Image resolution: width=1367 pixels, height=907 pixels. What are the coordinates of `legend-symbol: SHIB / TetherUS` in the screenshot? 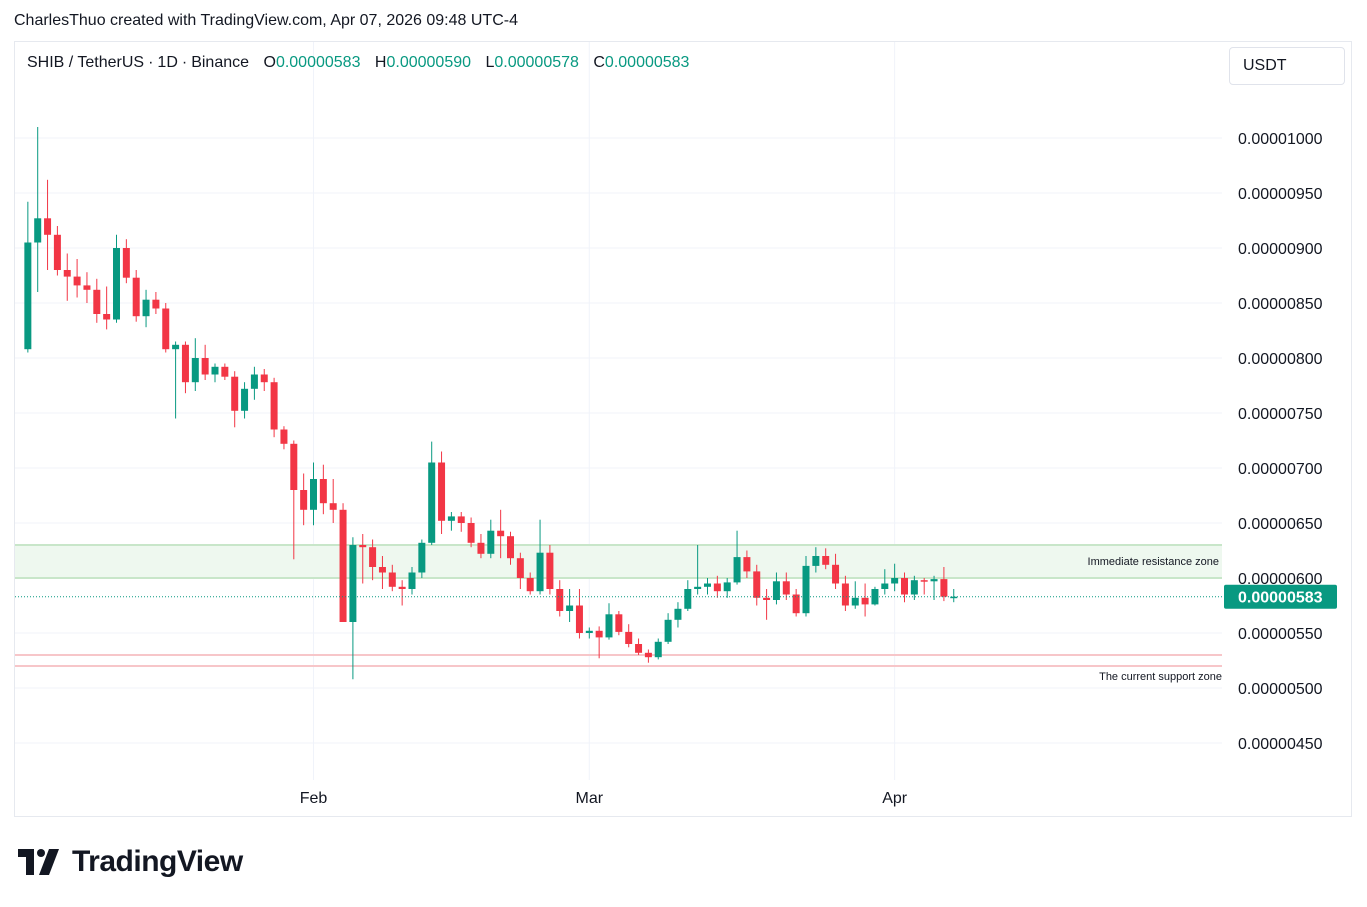 It's located at (86, 62).